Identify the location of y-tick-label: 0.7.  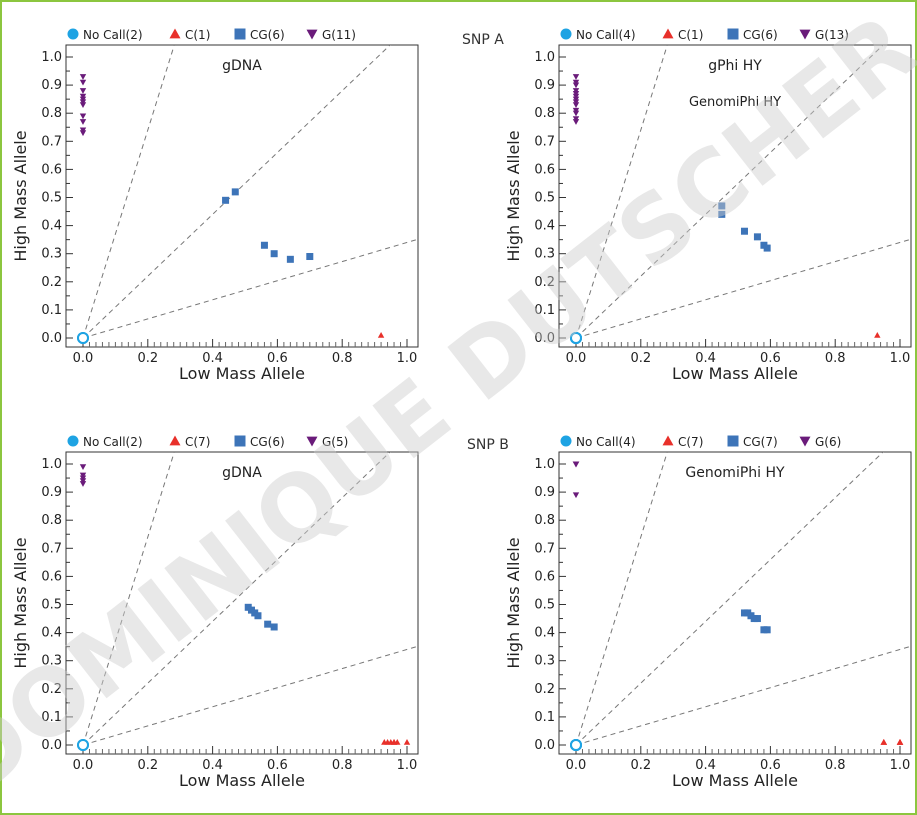
(544, 548).